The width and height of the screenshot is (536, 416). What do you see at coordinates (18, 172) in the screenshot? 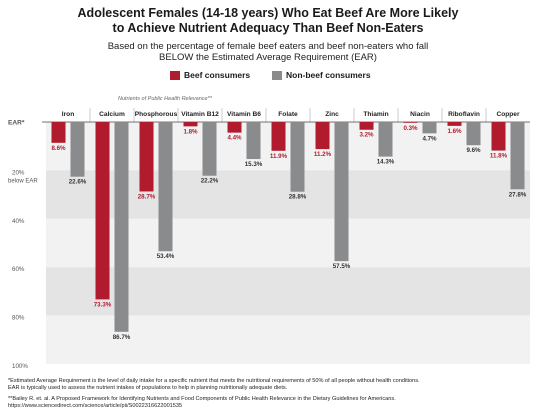
I see `y-tick-label: 20%` at bounding box center [18, 172].